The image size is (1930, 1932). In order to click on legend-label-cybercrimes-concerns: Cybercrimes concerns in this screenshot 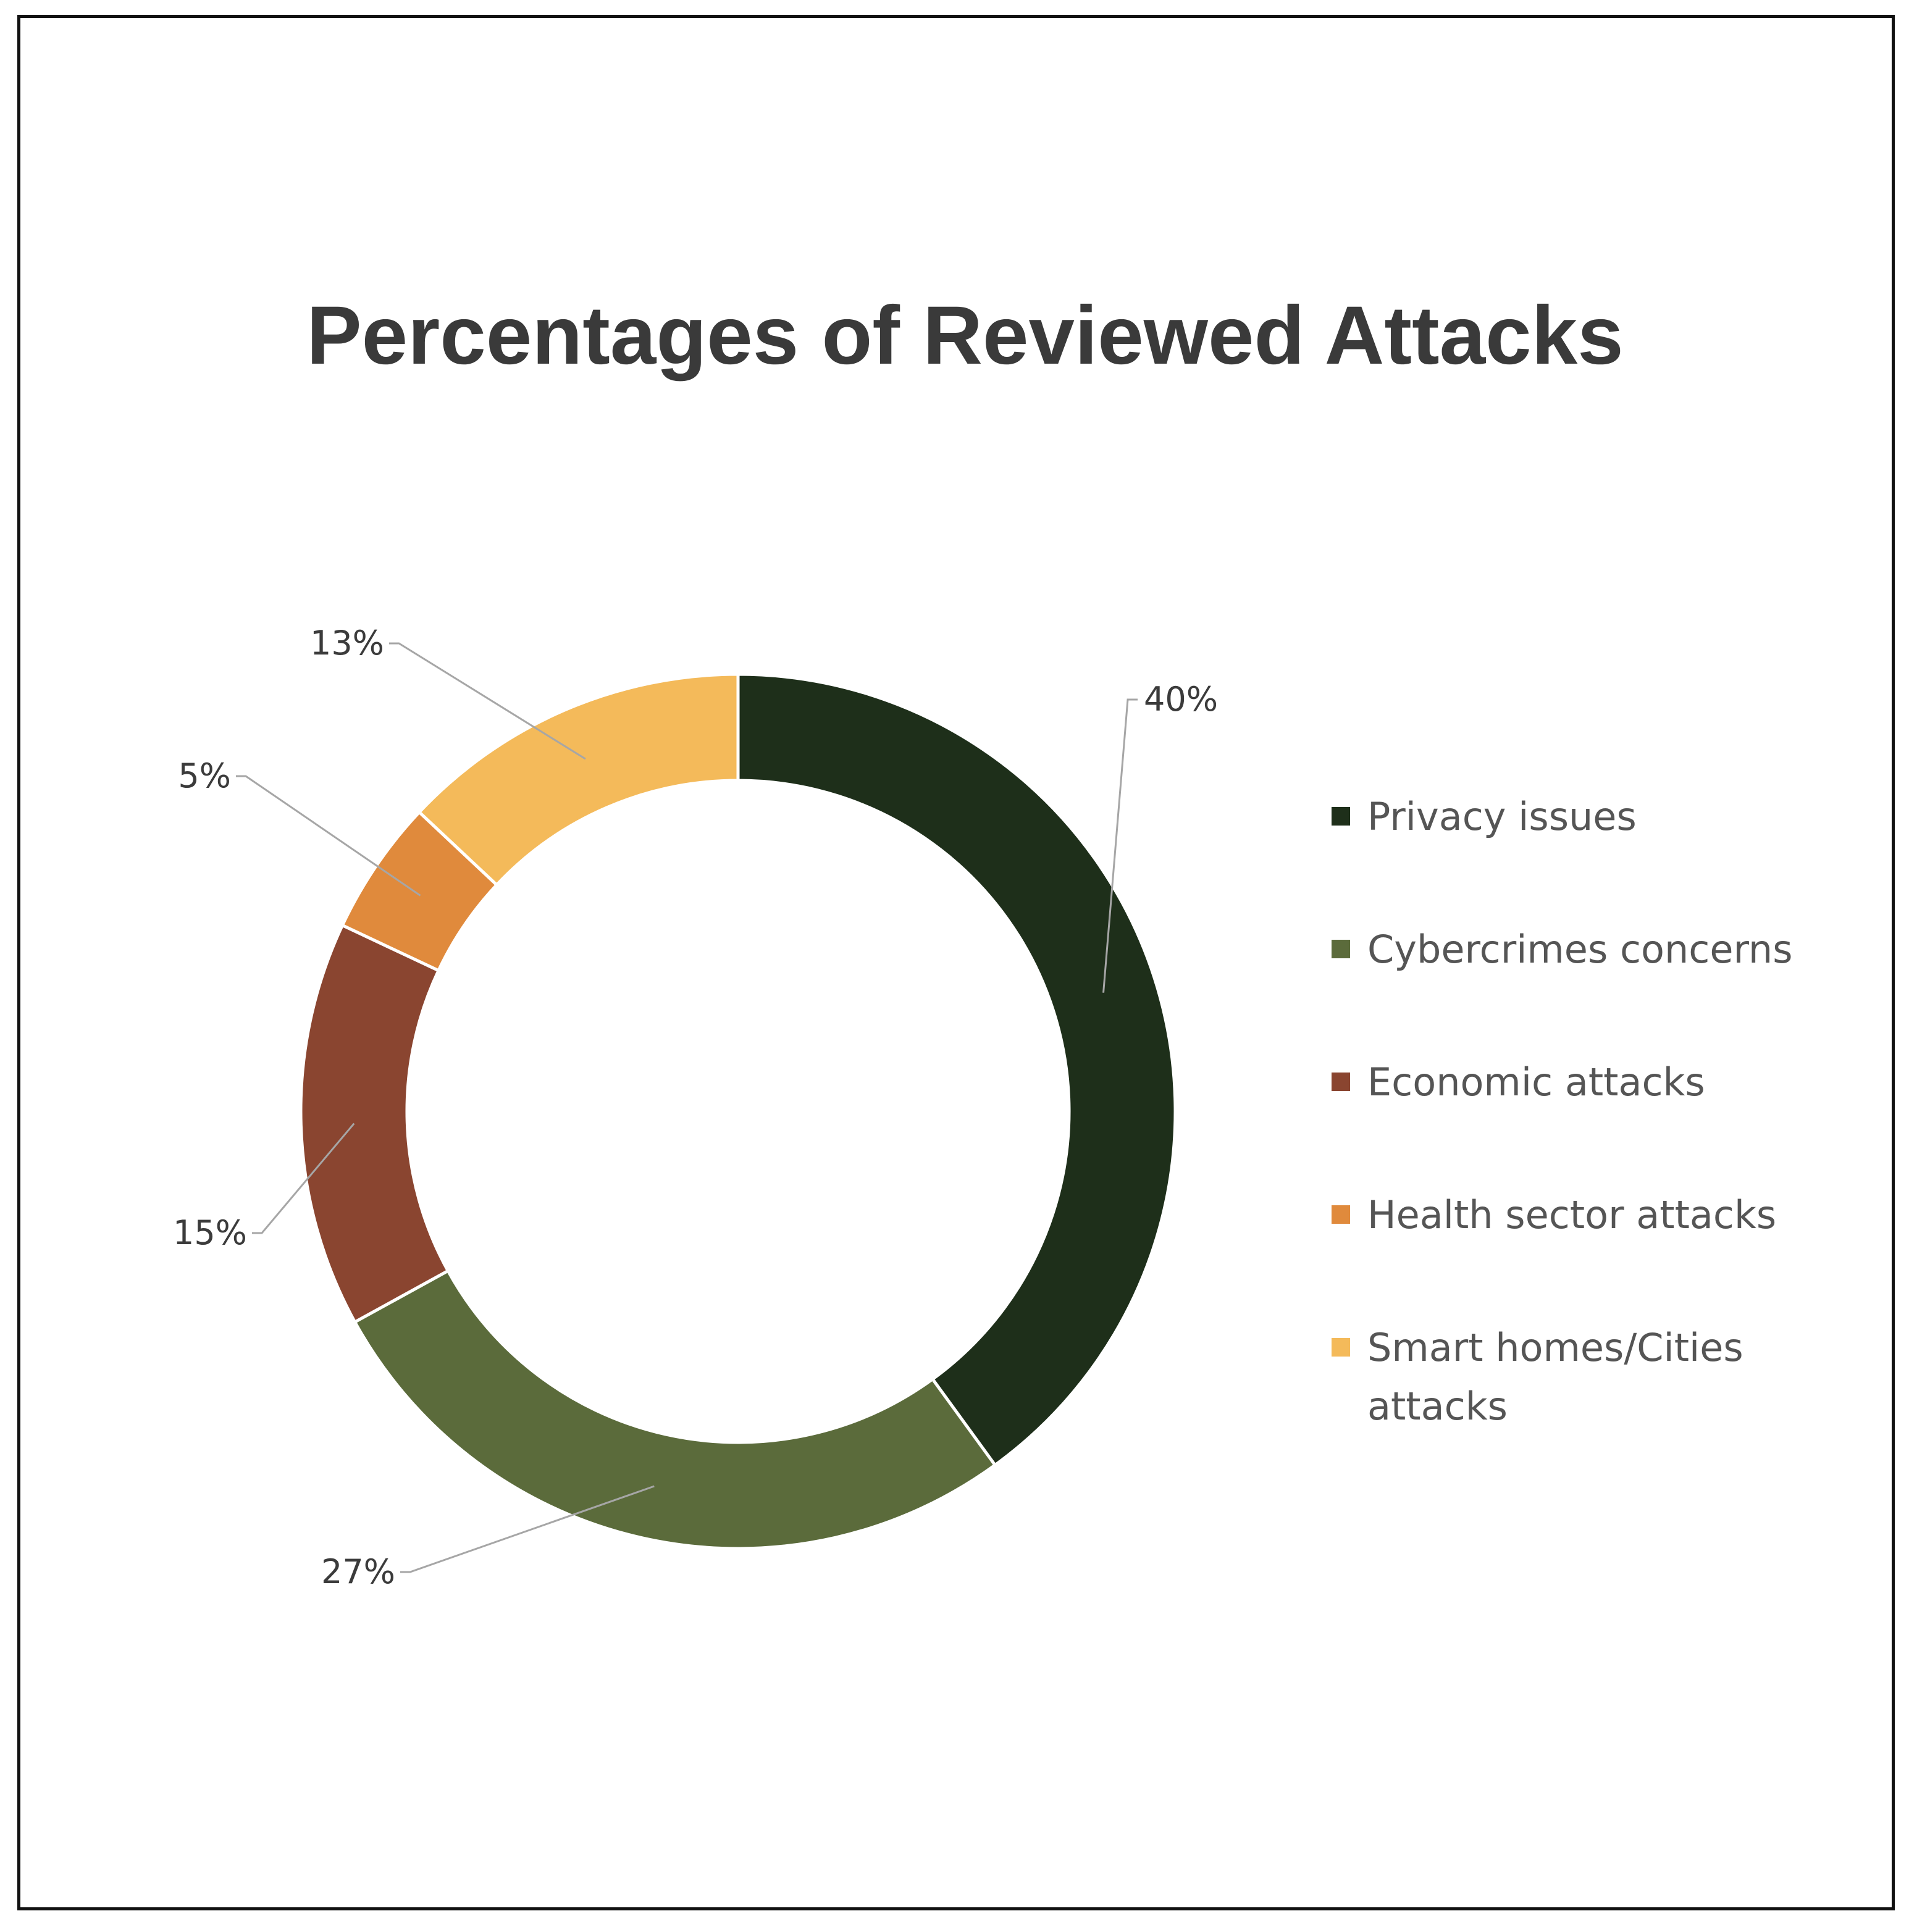, I will do `click(1580, 949)`.